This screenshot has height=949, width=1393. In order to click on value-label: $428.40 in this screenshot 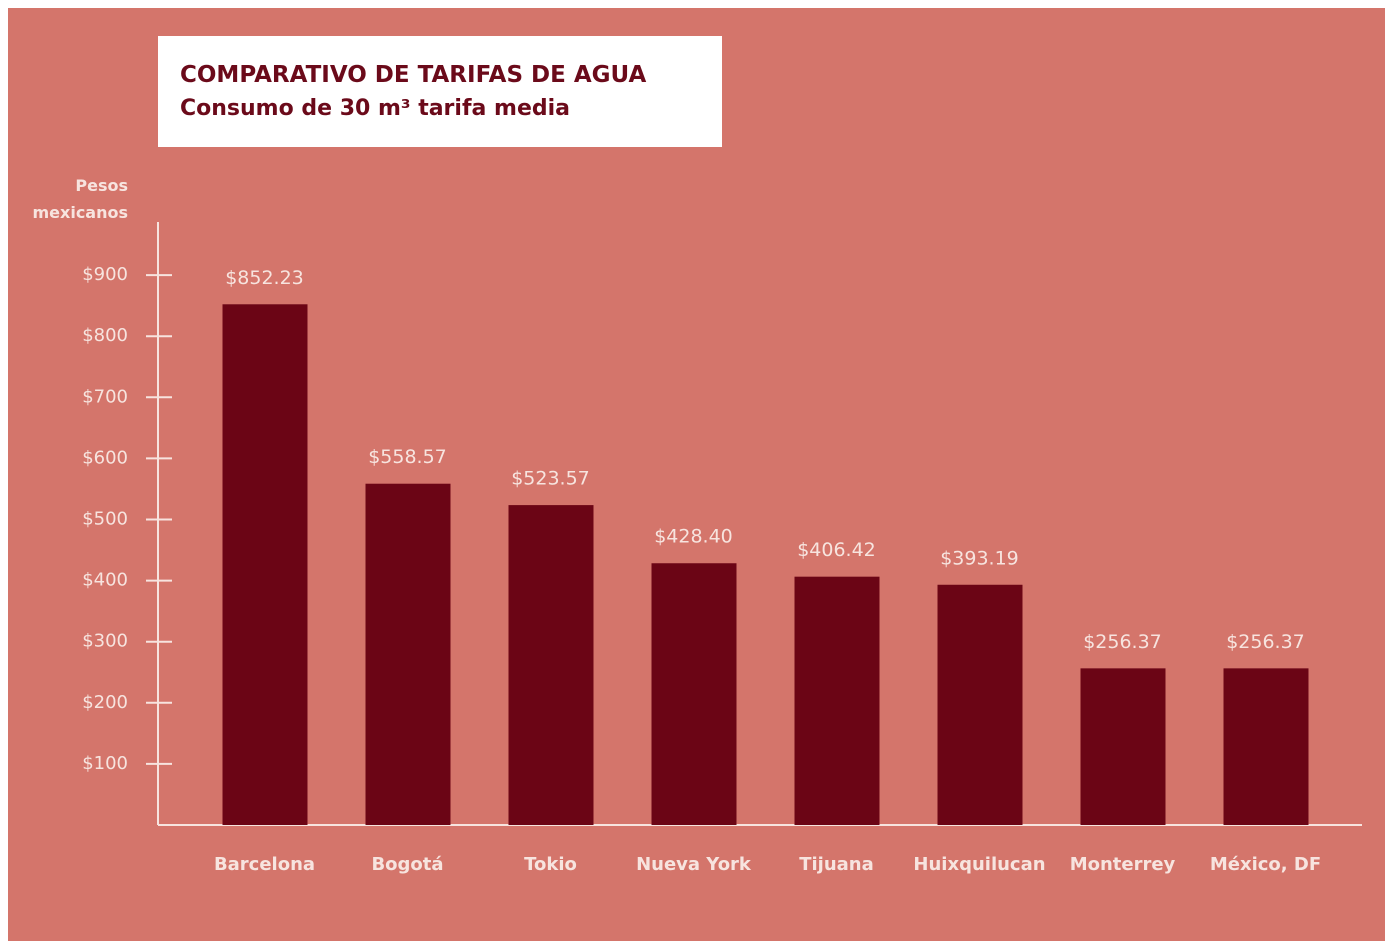, I will do `click(693, 537)`.